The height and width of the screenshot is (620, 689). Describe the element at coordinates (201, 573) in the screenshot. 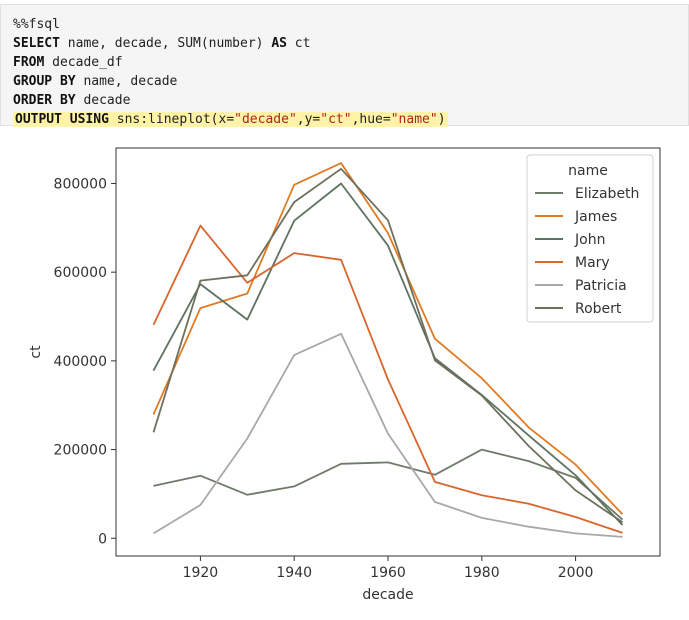

I see `x-tick-label: 1920` at that location.